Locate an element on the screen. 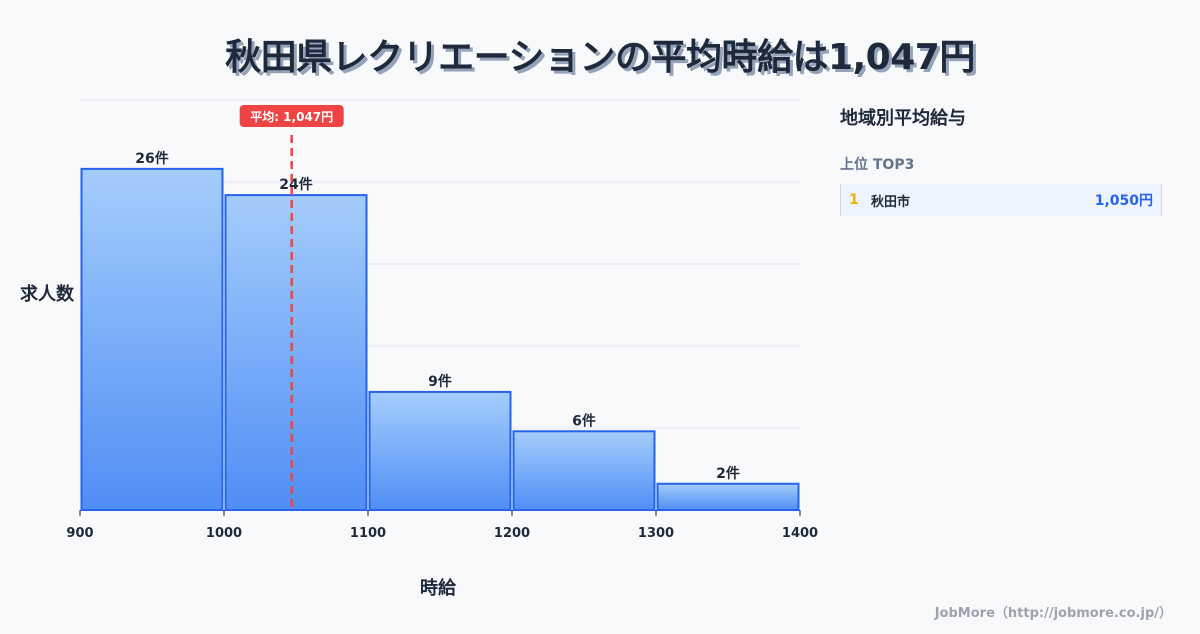  x-tick-label: 1200 is located at coordinates (512, 533).